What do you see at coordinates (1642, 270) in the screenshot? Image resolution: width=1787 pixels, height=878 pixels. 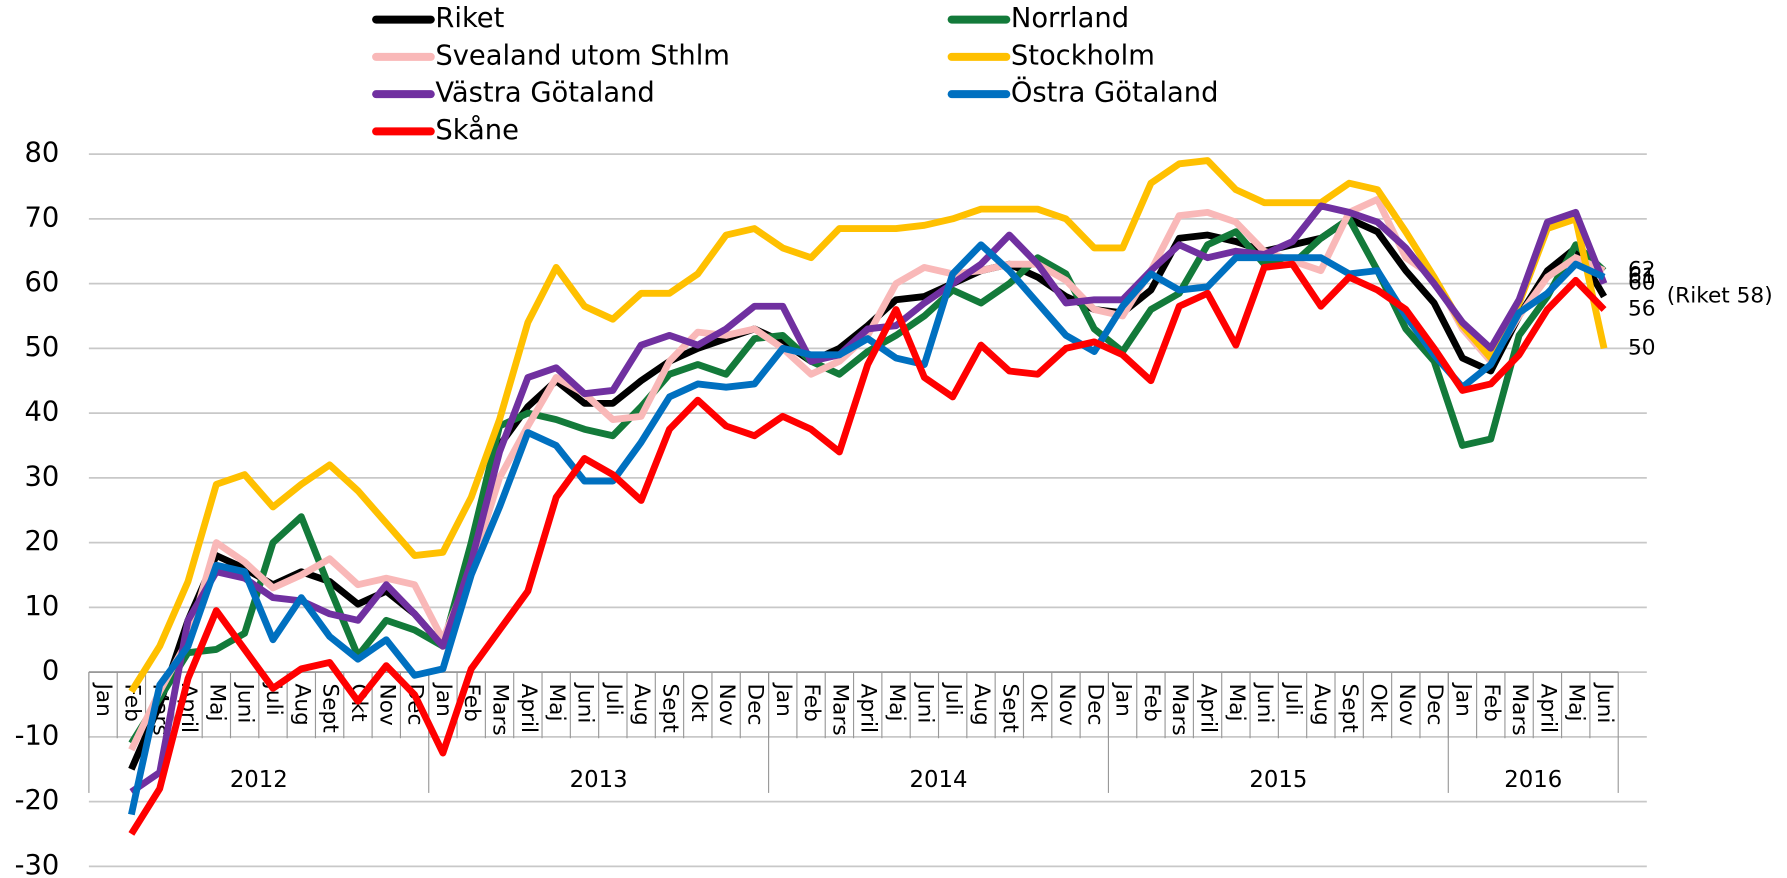 I see `data-label: 62` at bounding box center [1642, 270].